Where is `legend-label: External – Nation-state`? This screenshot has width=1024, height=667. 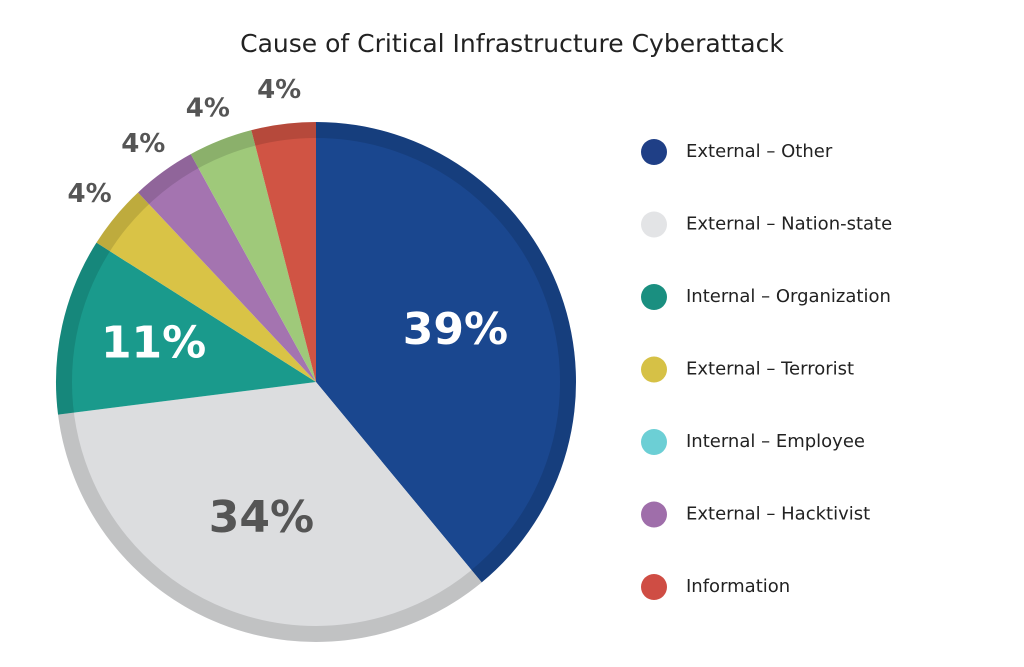 legend-label: External – Nation-state is located at coordinates (789, 224).